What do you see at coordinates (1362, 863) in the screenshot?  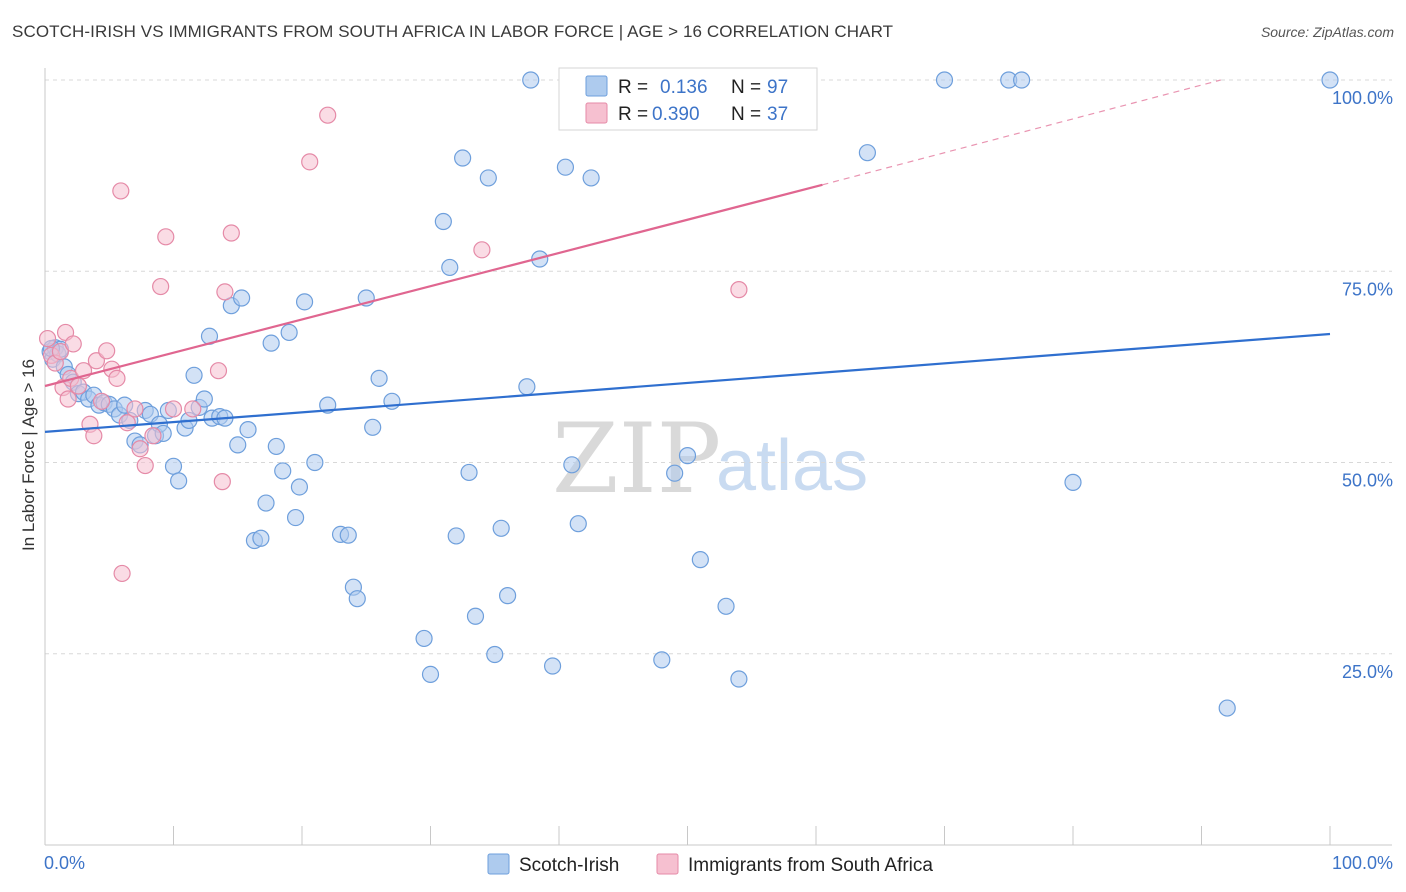 I see `x-tick-label-max: 100.0%` at bounding box center [1362, 863].